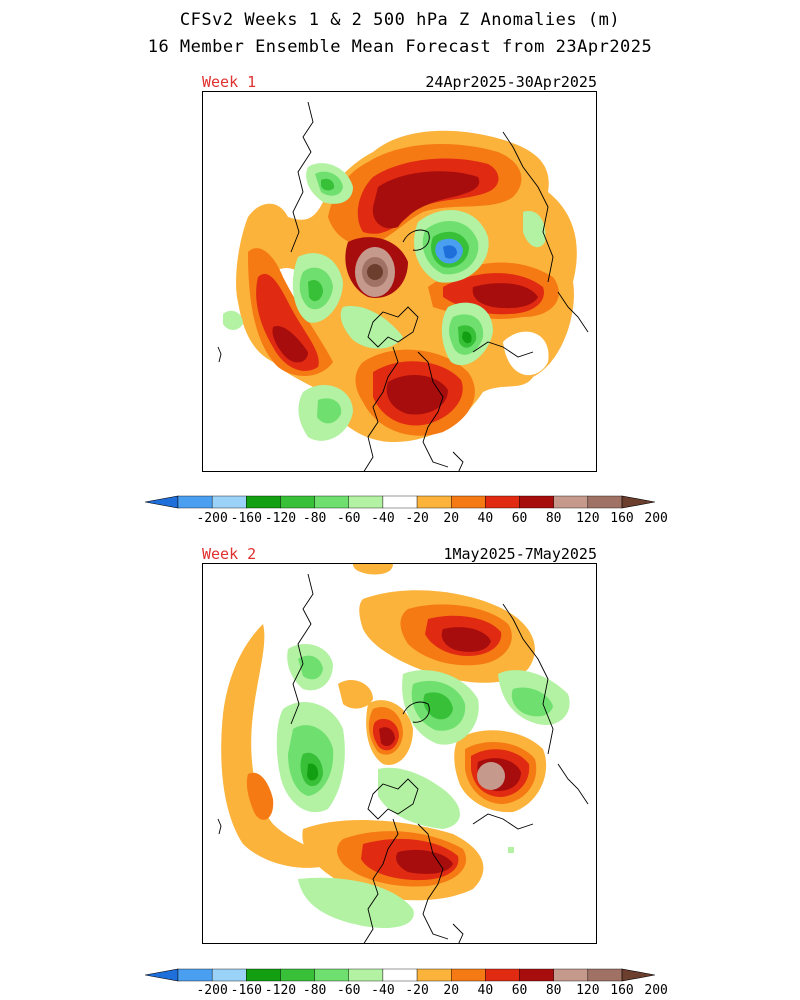 This screenshot has width=800, height=1000. I want to click on panel-2-week-label: Week 2, so click(229, 554).